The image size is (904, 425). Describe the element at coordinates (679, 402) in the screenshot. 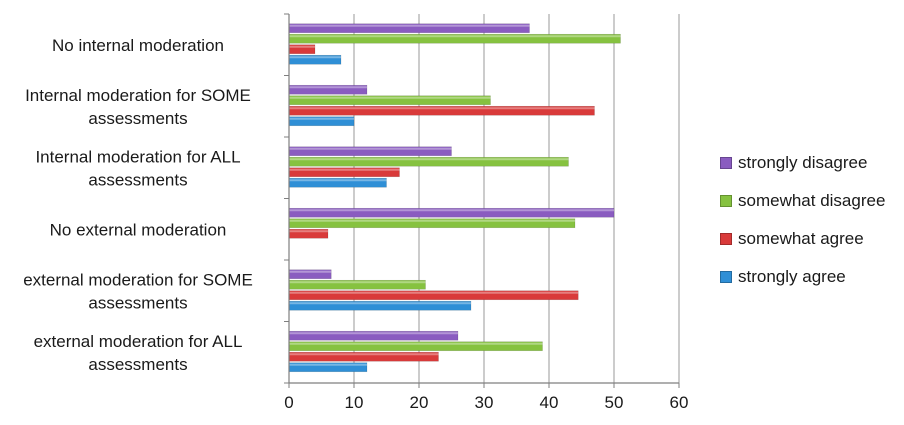

I see `x-tick-label: 60` at that location.